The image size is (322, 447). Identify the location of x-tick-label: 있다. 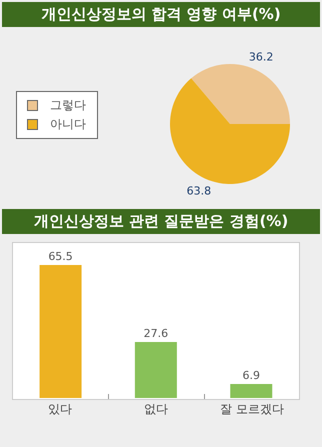
(60, 409).